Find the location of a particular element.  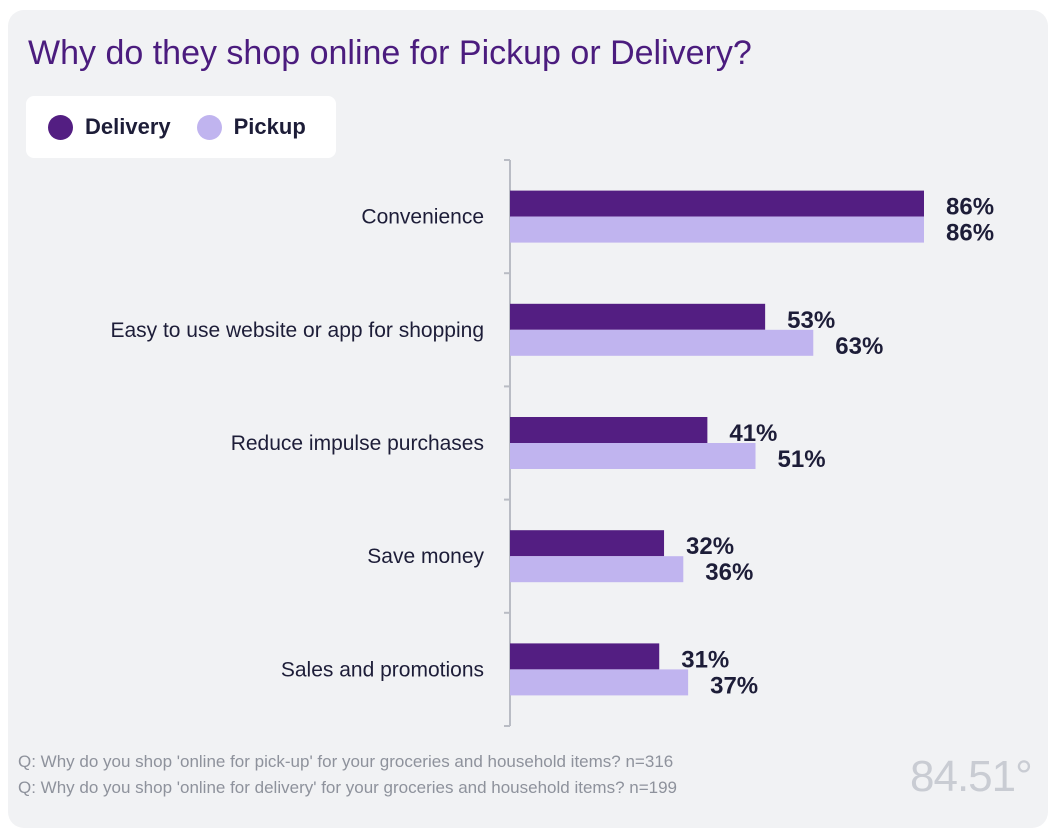

data-label-pickup: 36% is located at coordinates (729, 572).